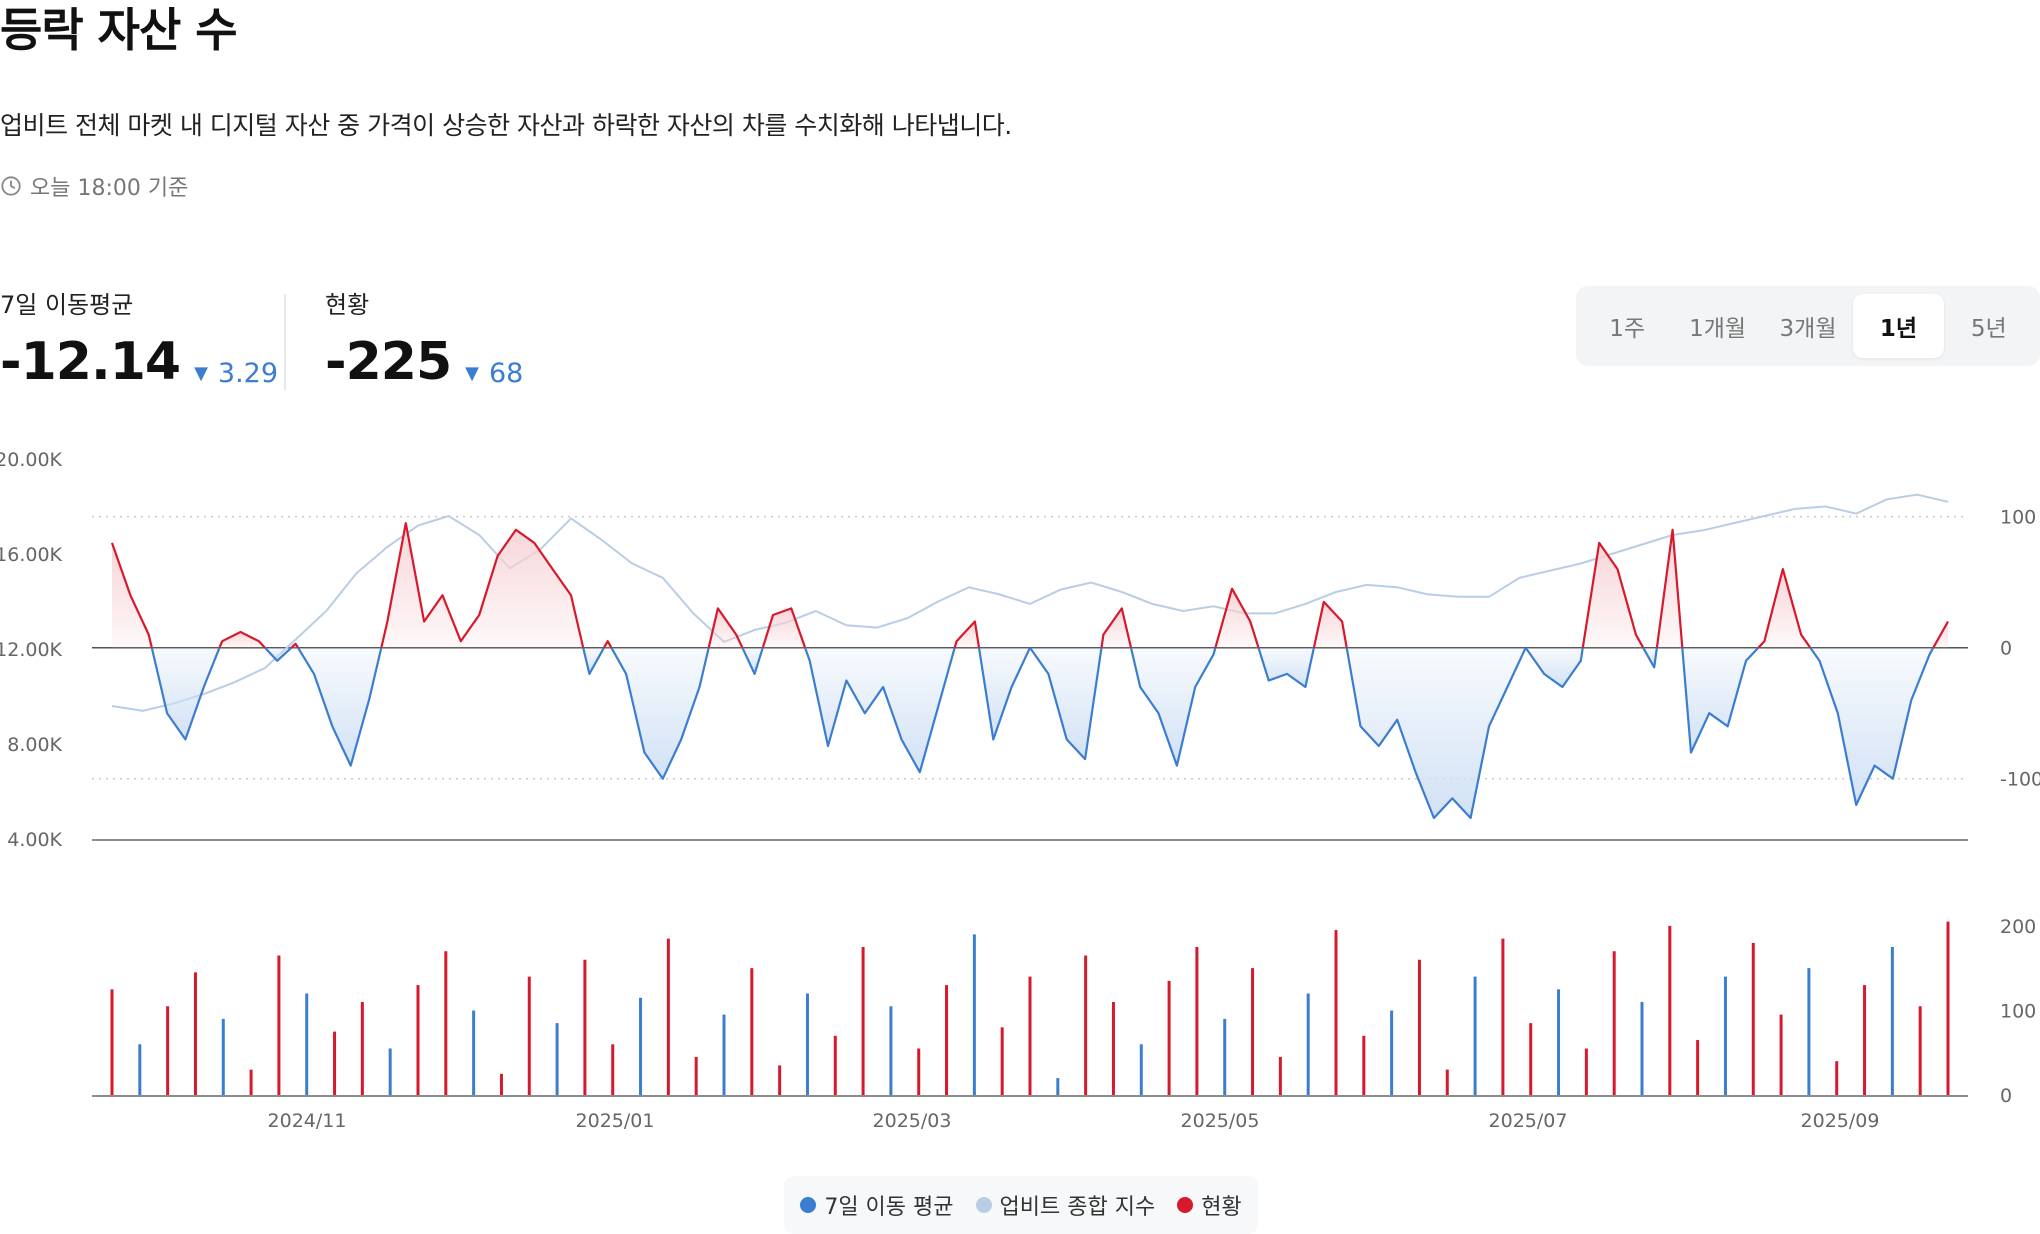 This screenshot has height=1234, width=2040. What do you see at coordinates (1808, 329) in the screenshot?
I see `period-3m: 3개월` at bounding box center [1808, 329].